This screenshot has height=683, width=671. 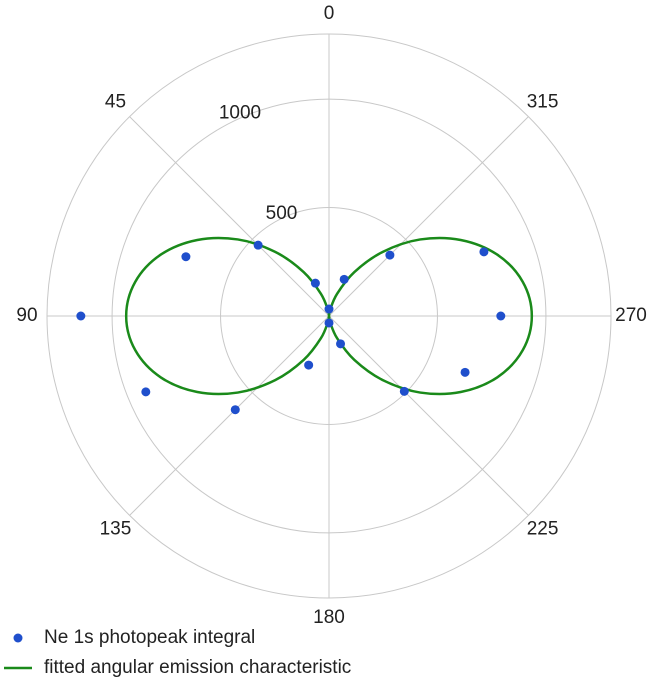 I want to click on theta-tick-label: 0, so click(x=329, y=13).